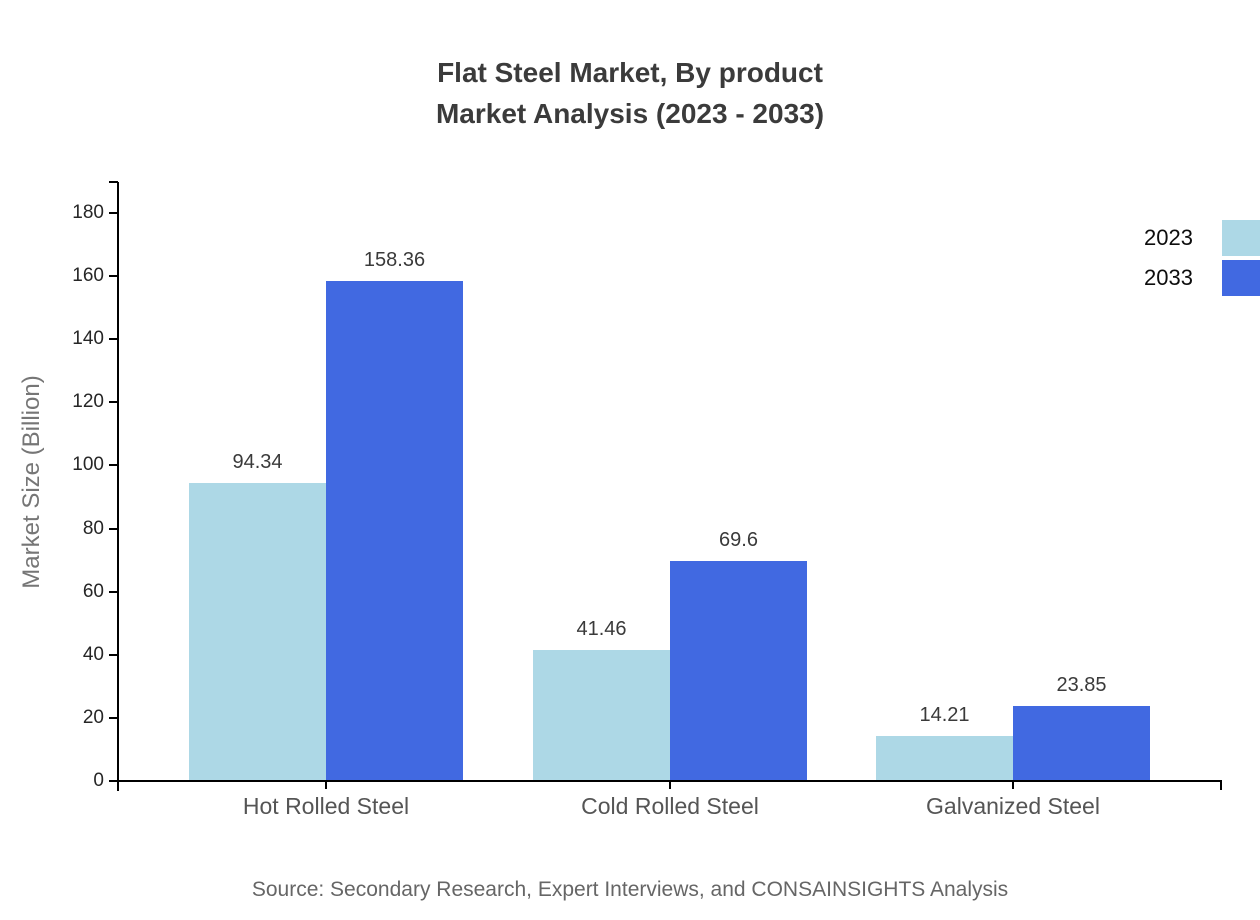  Describe the element at coordinates (738, 671) in the screenshot. I see `bar-2033-cold-rolled-steel` at that location.